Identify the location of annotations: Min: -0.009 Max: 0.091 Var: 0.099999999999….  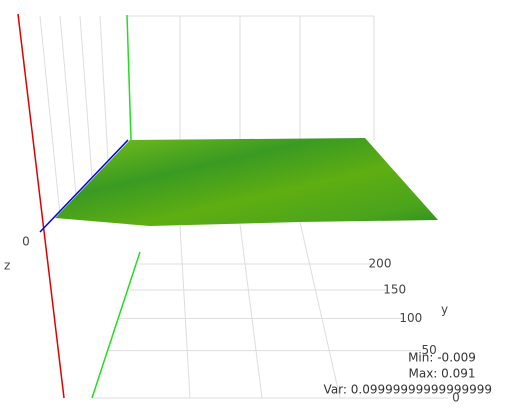
(408, 374).